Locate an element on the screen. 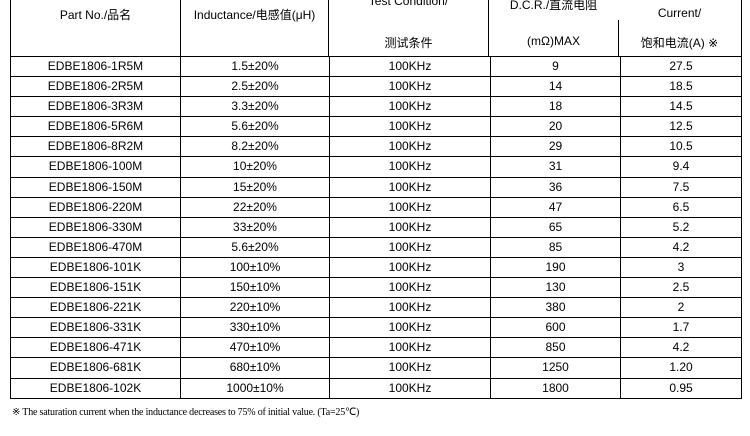 This screenshot has height=436, width=750. cell-current: 27.5 is located at coordinates (681, 66).